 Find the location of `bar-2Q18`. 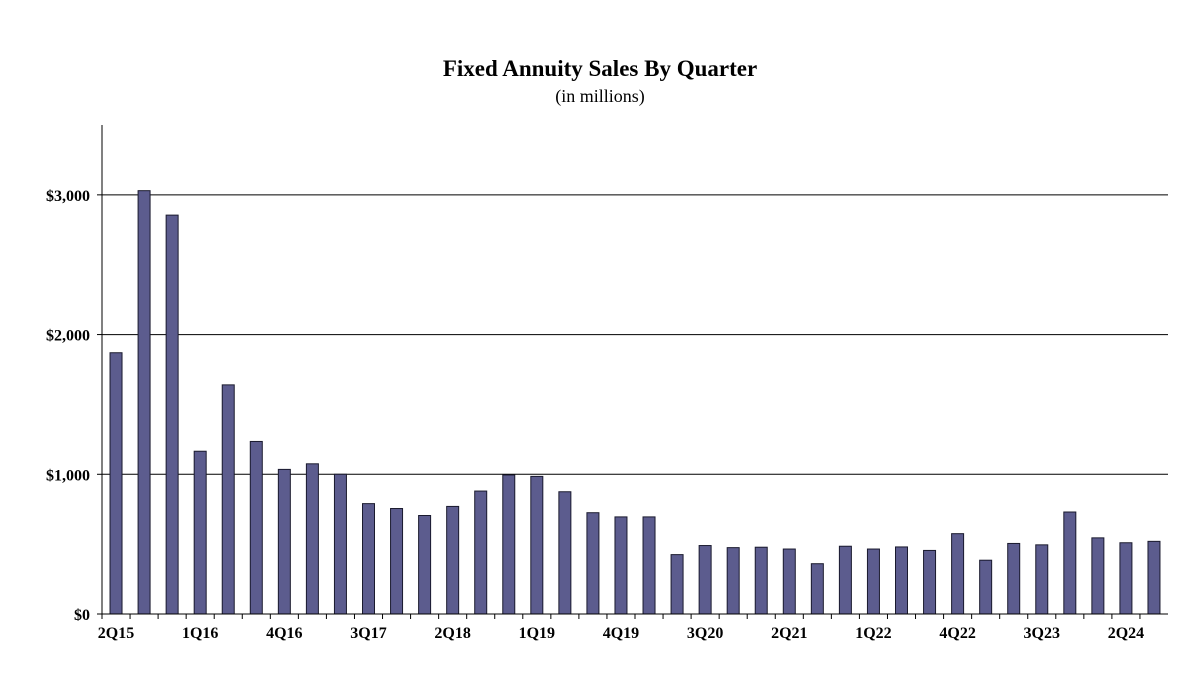

bar-2Q18 is located at coordinates (453, 560).